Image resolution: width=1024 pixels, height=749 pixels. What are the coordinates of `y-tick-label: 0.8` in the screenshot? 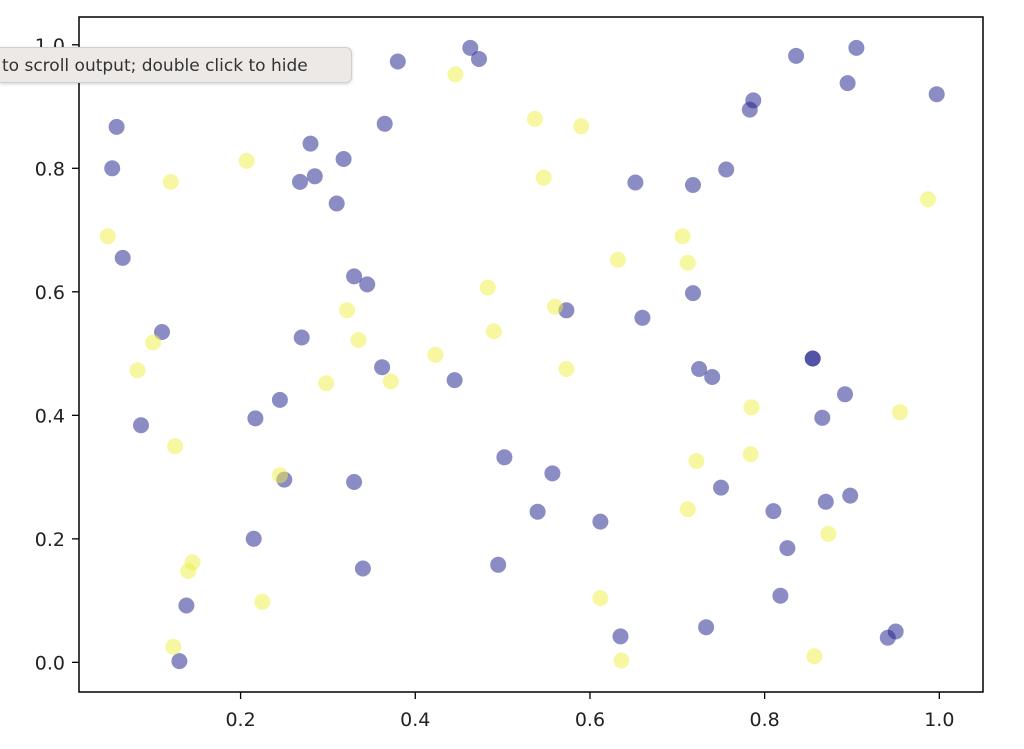 It's located at (50, 169).